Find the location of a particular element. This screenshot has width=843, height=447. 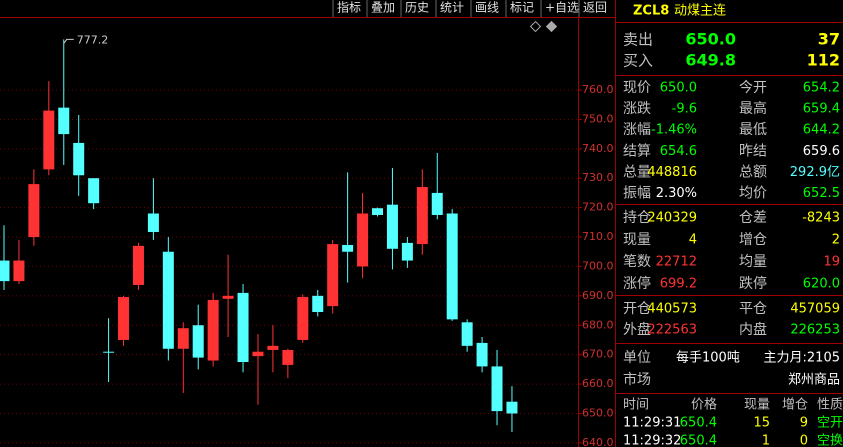

book-volume: 37 is located at coordinates (829, 39).